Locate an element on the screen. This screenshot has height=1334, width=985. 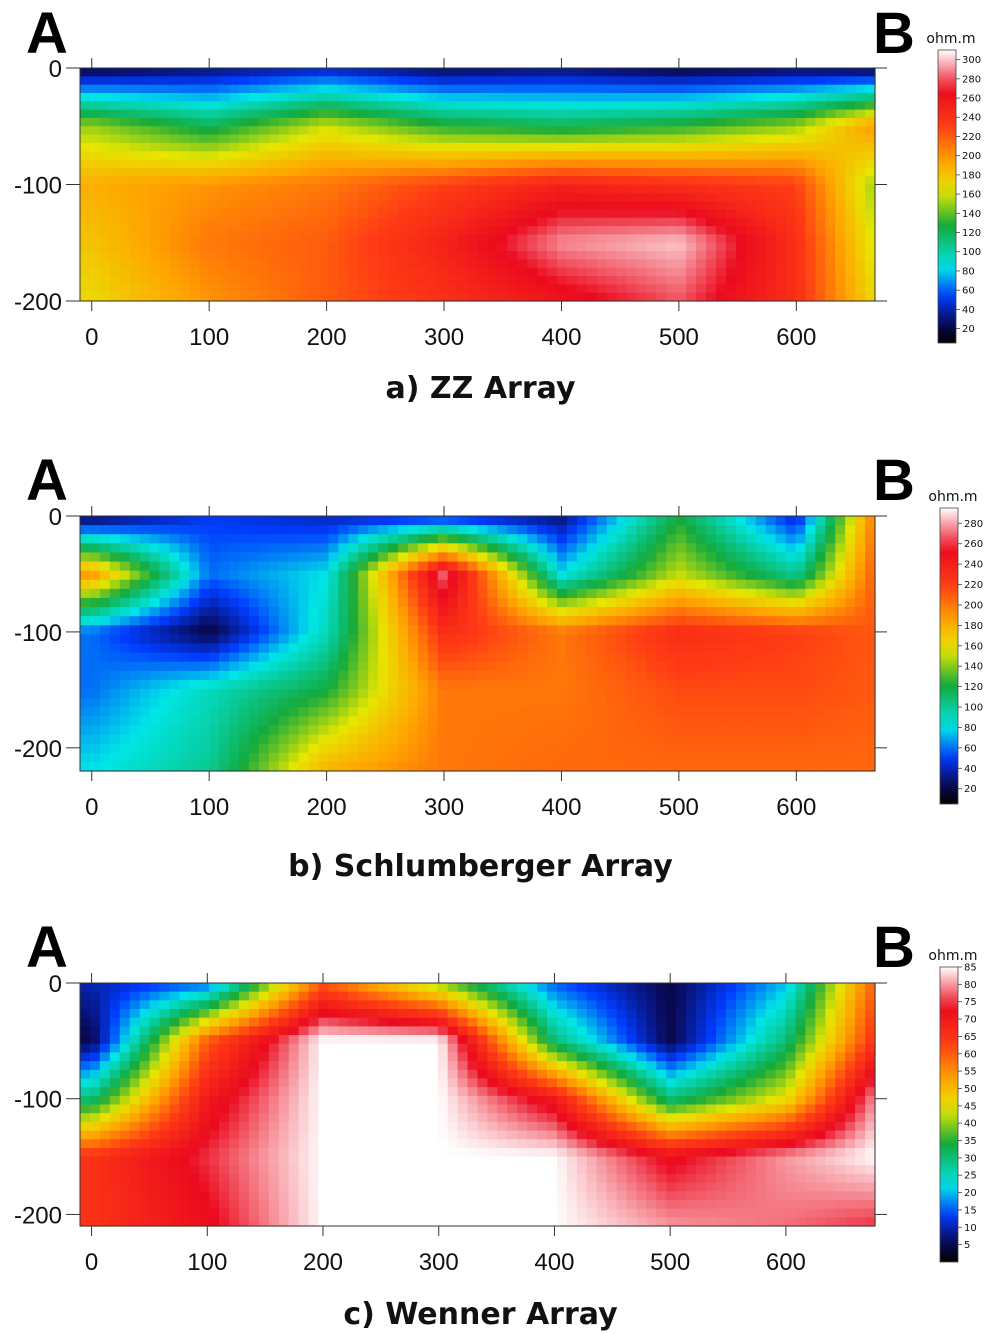
colorbar-tick-label: 20 is located at coordinates (968, 329).